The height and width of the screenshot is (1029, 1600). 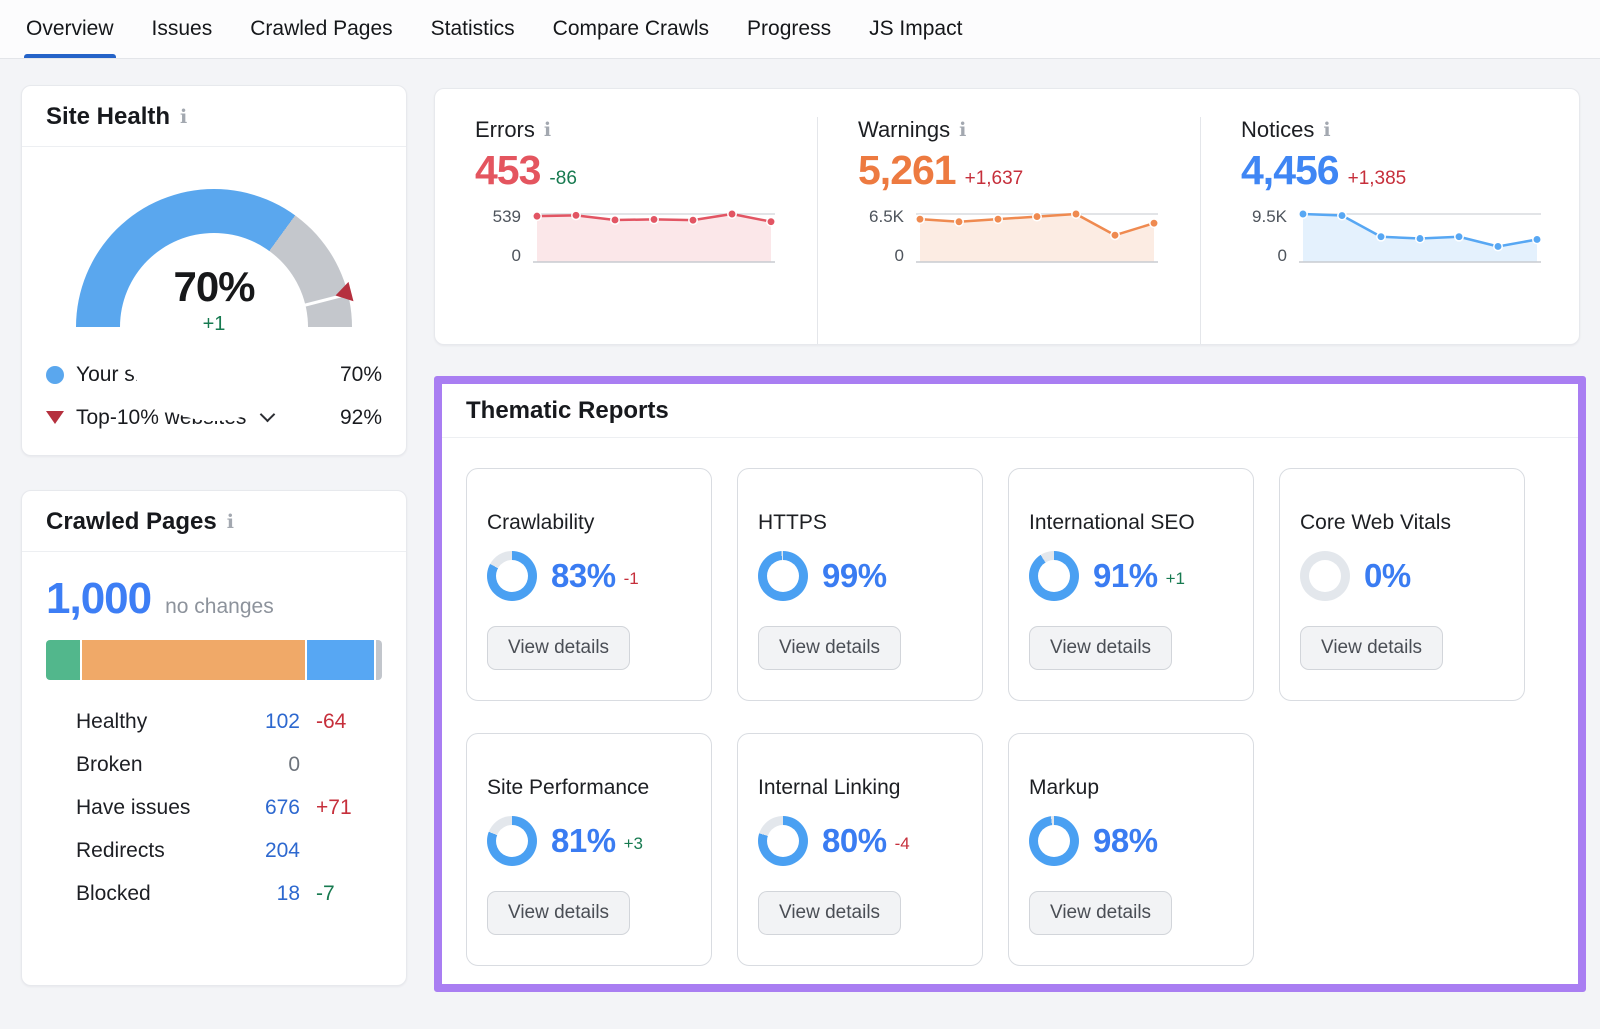 What do you see at coordinates (1009, 237) in the screenshot?
I see `stat-chart-row: 6.5K 0` at bounding box center [1009, 237].